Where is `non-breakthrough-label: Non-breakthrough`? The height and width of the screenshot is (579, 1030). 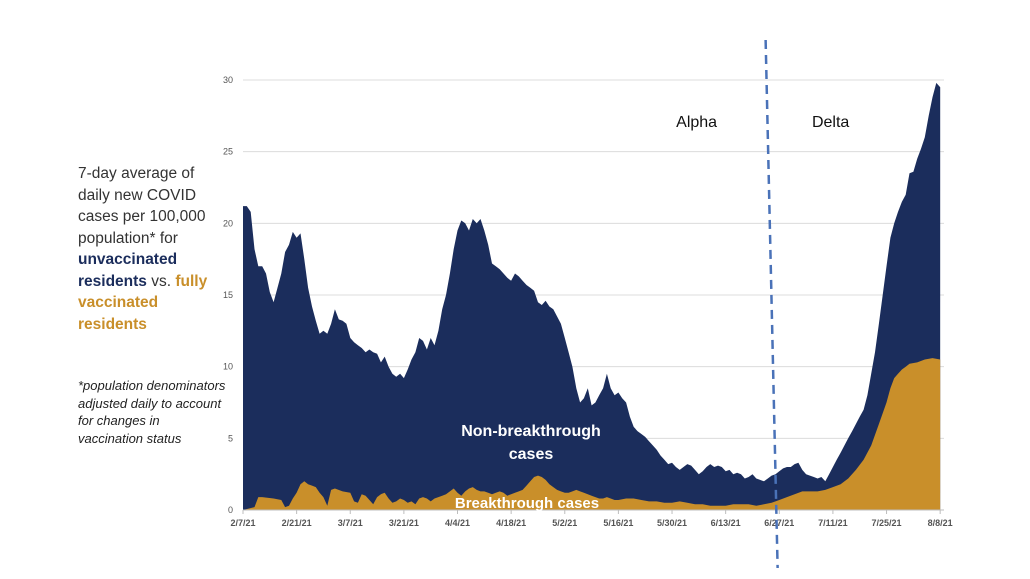
non-breakthrough-label: Non-breakthrough is located at coordinates (531, 431).